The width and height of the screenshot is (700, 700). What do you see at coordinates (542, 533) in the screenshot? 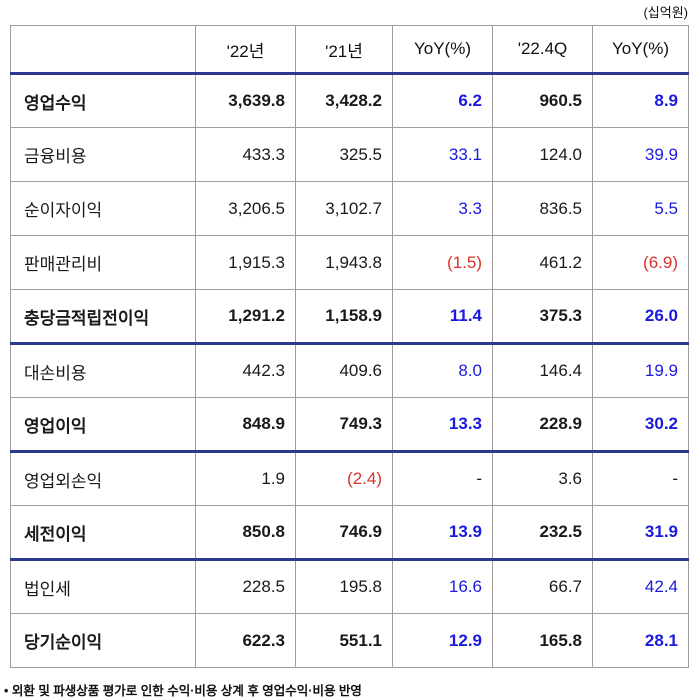
I see `value-cell: 232.5` at bounding box center [542, 533].